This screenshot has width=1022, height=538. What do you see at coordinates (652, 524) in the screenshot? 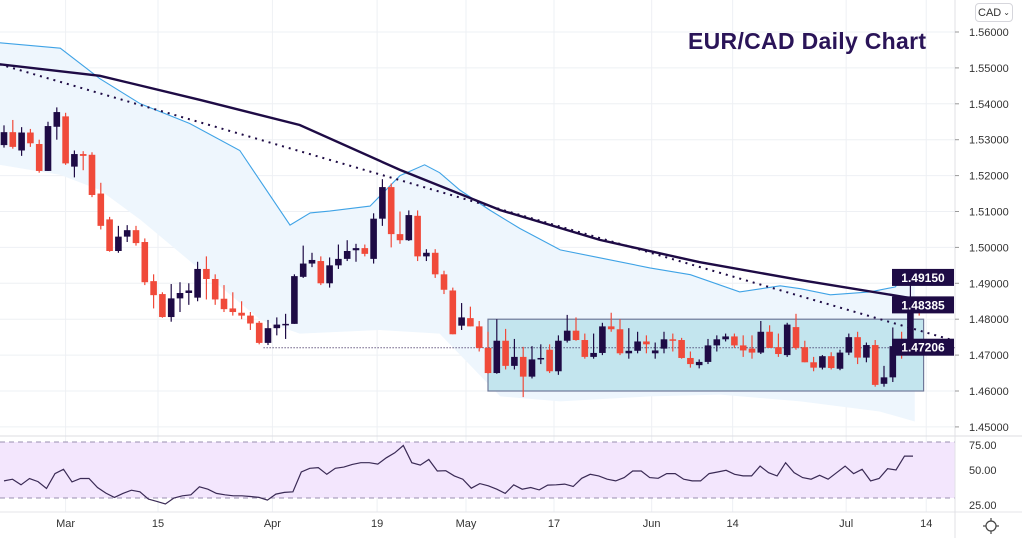
I see `time-tick-label: Jun` at bounding box center [652, 524].